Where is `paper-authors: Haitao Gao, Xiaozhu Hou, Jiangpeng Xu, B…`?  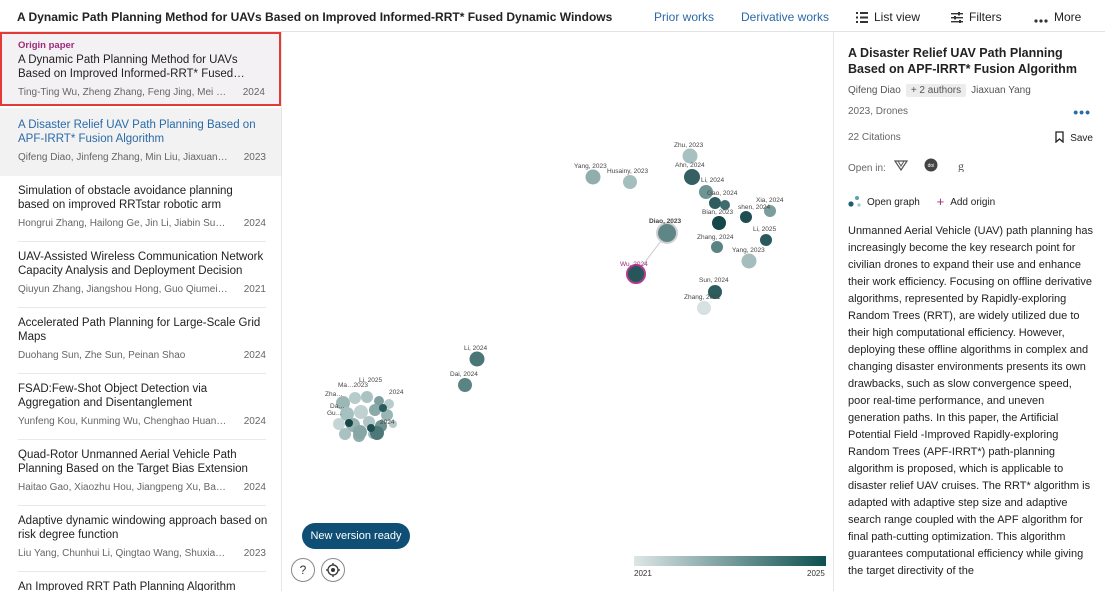 paper-authors: Haitao Gao, Xiaozhu Hou, Jiangpeng Xu, B… is located at coordinates (124, 487).